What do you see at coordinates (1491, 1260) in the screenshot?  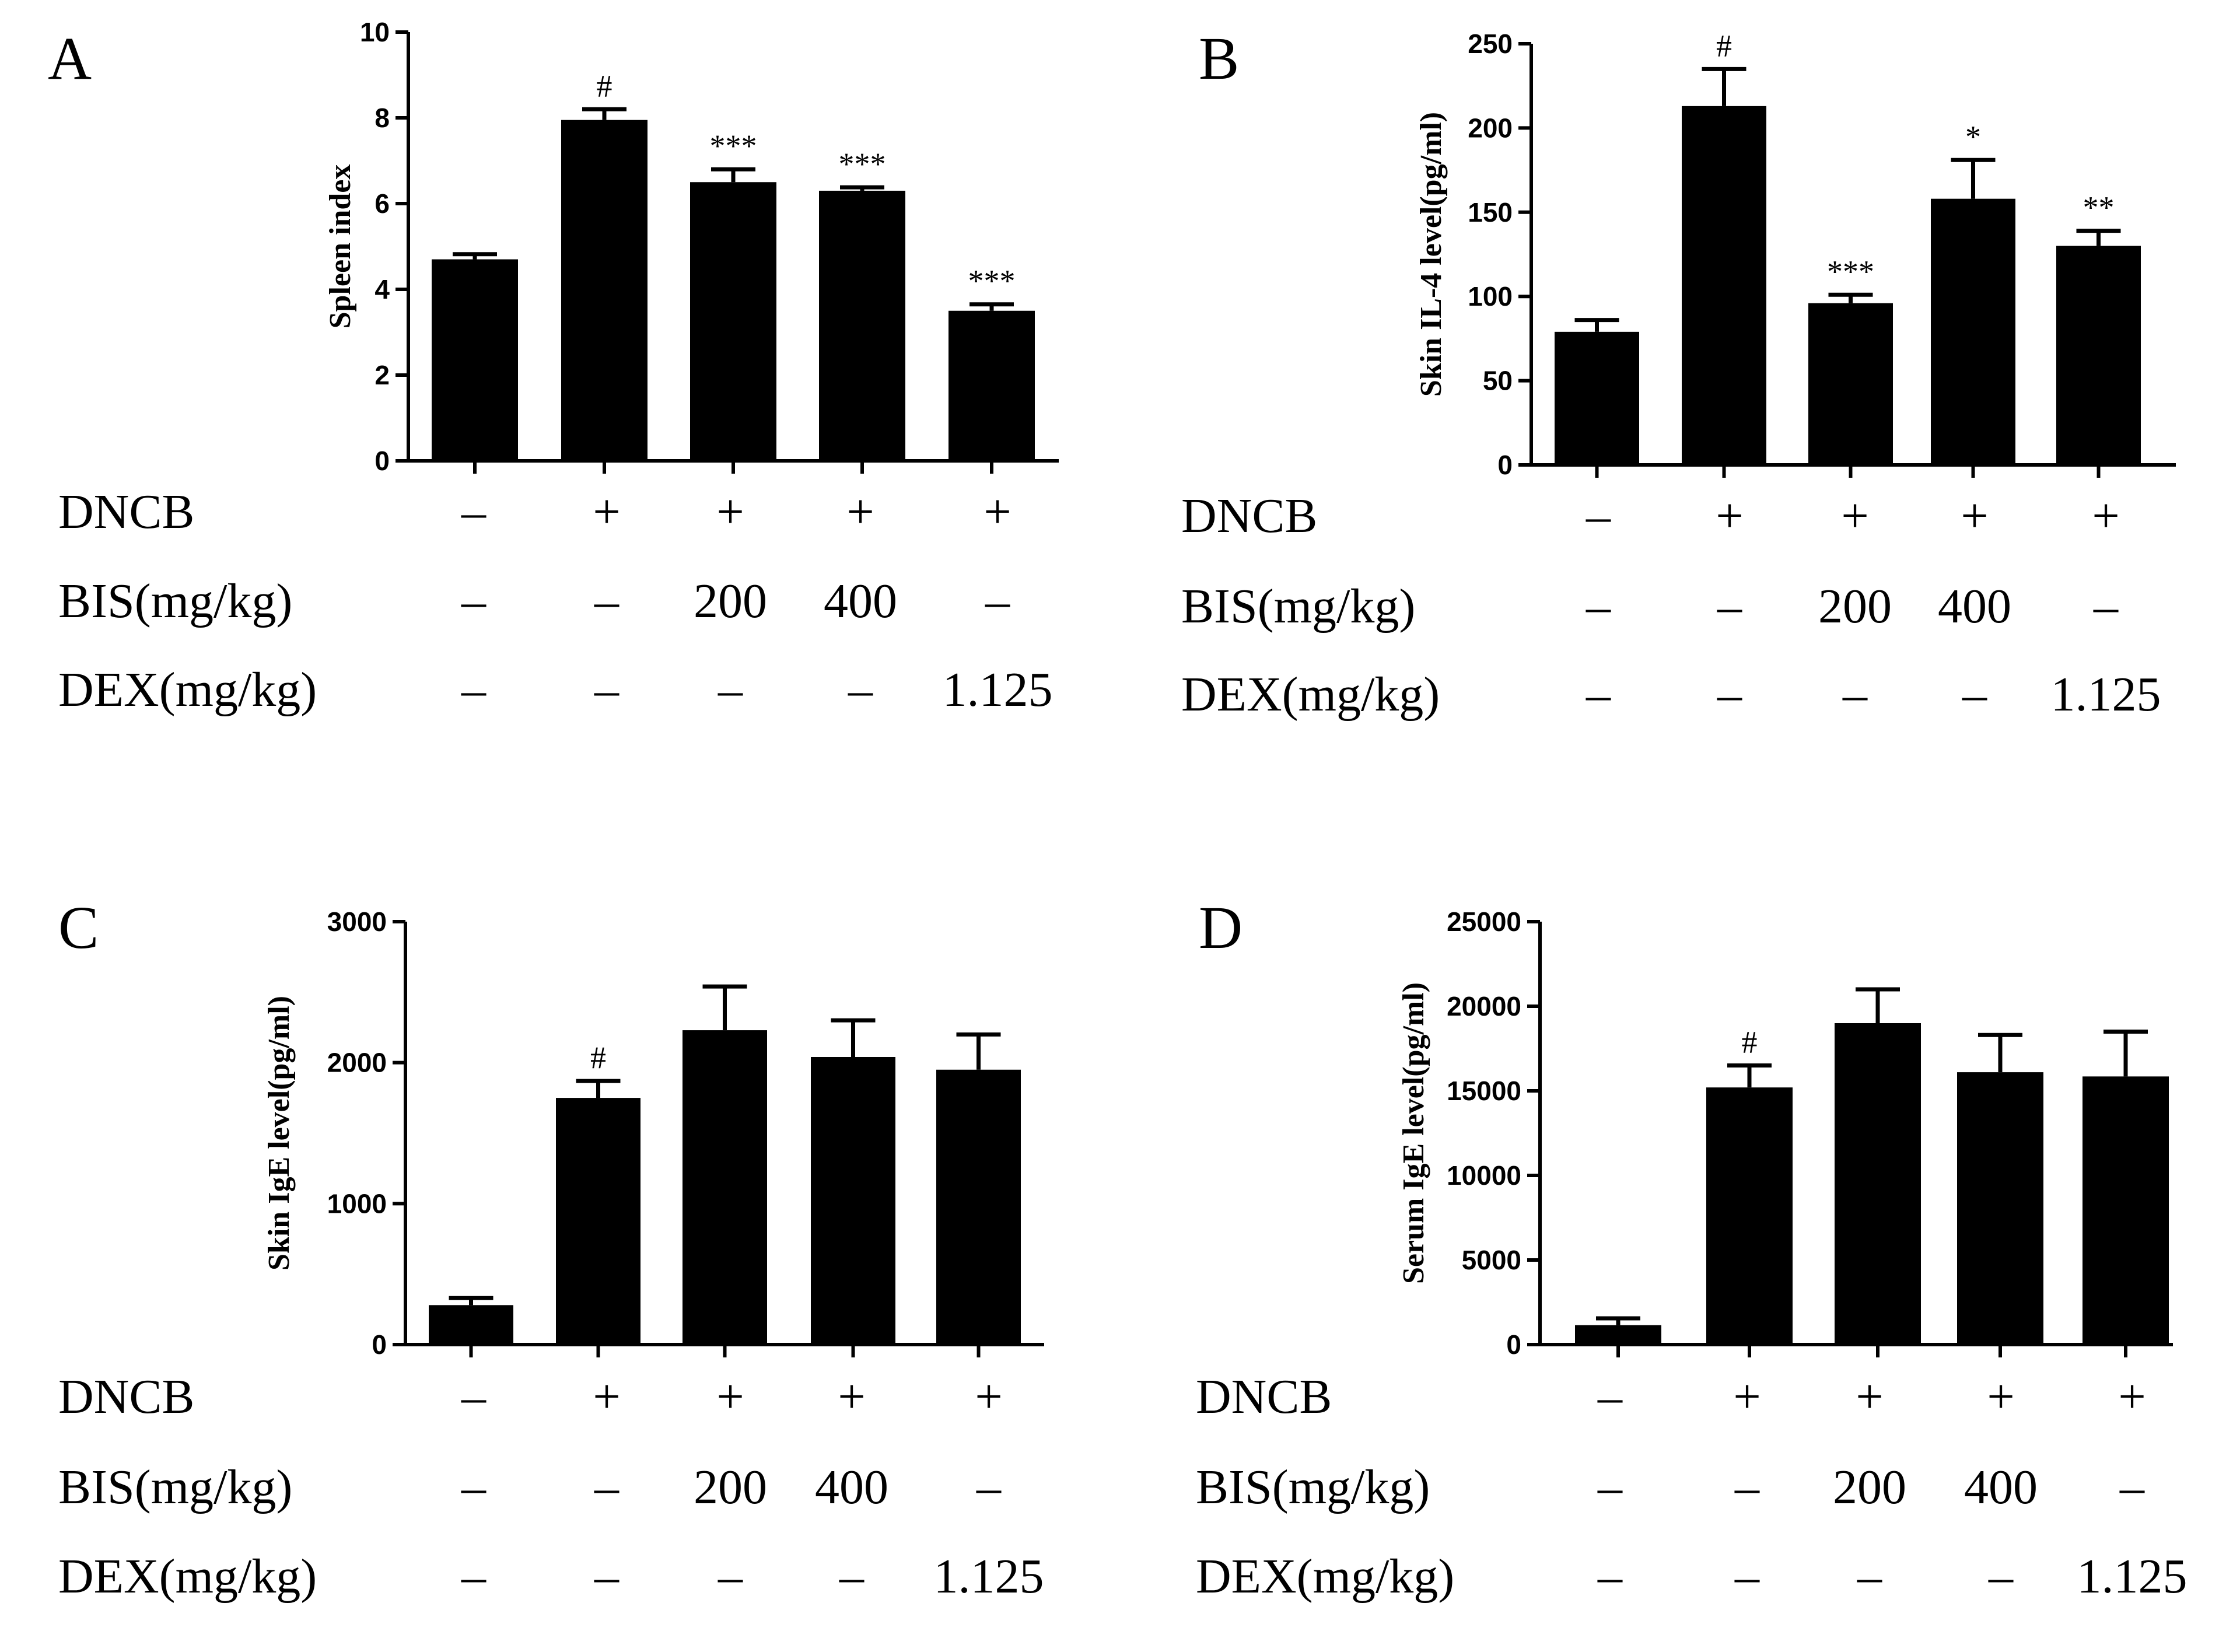 I see `y-tick-label: 5000` at bounding box center [1491, 1260].